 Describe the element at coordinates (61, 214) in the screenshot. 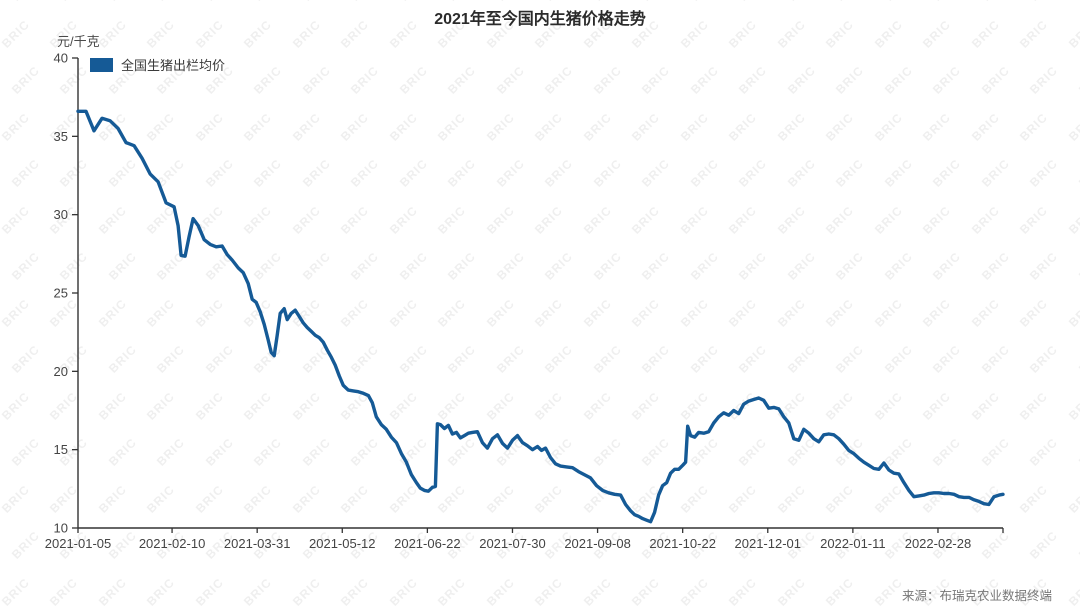

I see `y-tick-label: 30` at that location.